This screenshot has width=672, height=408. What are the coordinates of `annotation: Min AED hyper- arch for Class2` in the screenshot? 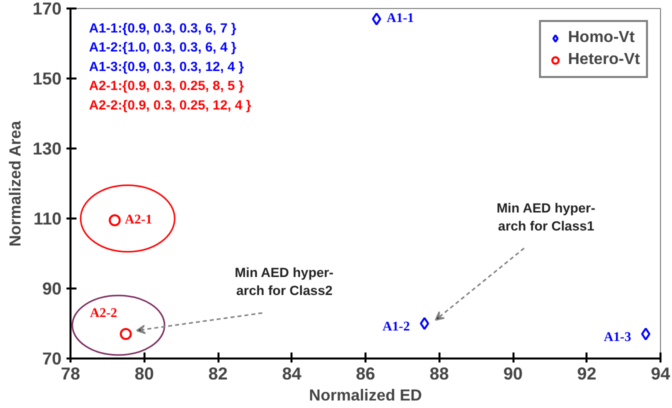 It's located at (284, 281).